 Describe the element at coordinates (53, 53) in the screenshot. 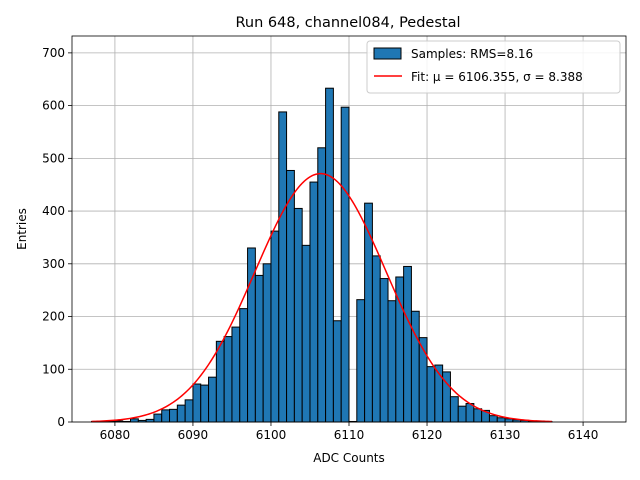

I see `y-tick-label: 700` at that location.